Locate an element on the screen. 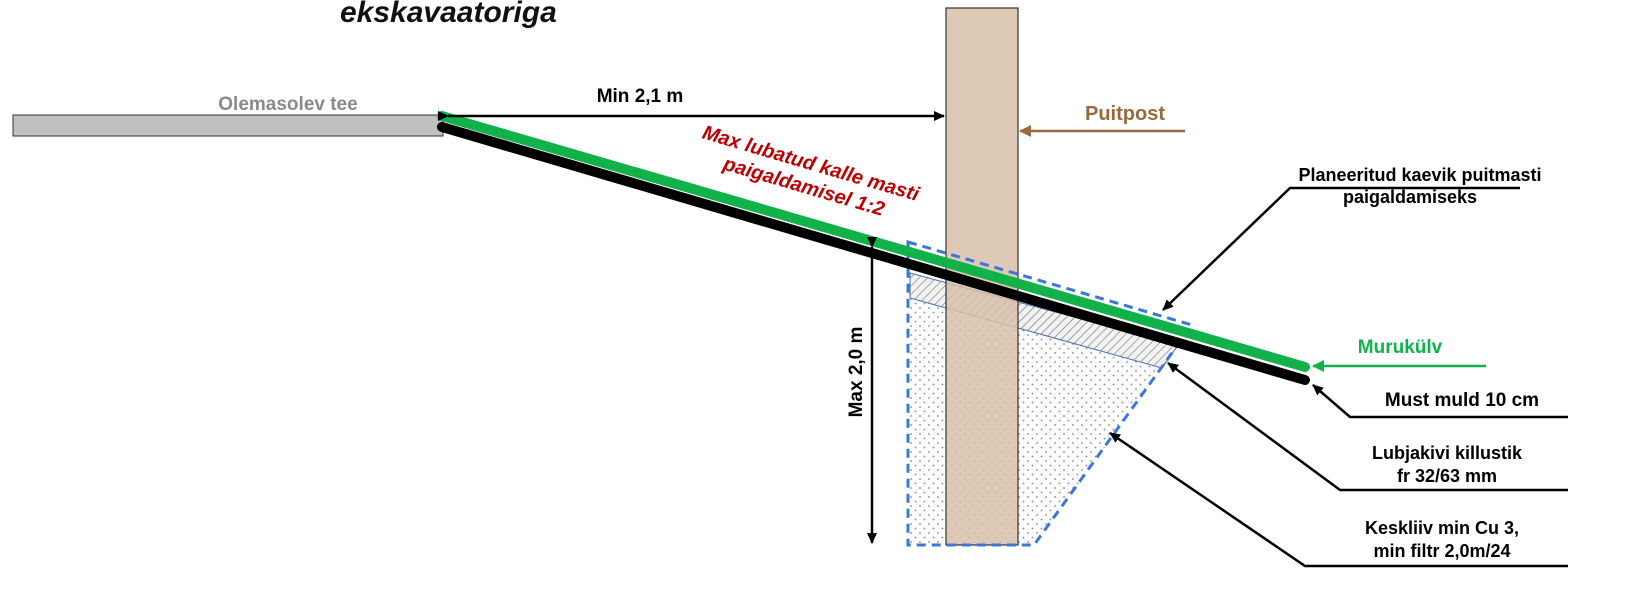 The height and width of the screenshot is (593, 1652). min-distance-label: Min 2,1 m is located at coordinates (640, 96).